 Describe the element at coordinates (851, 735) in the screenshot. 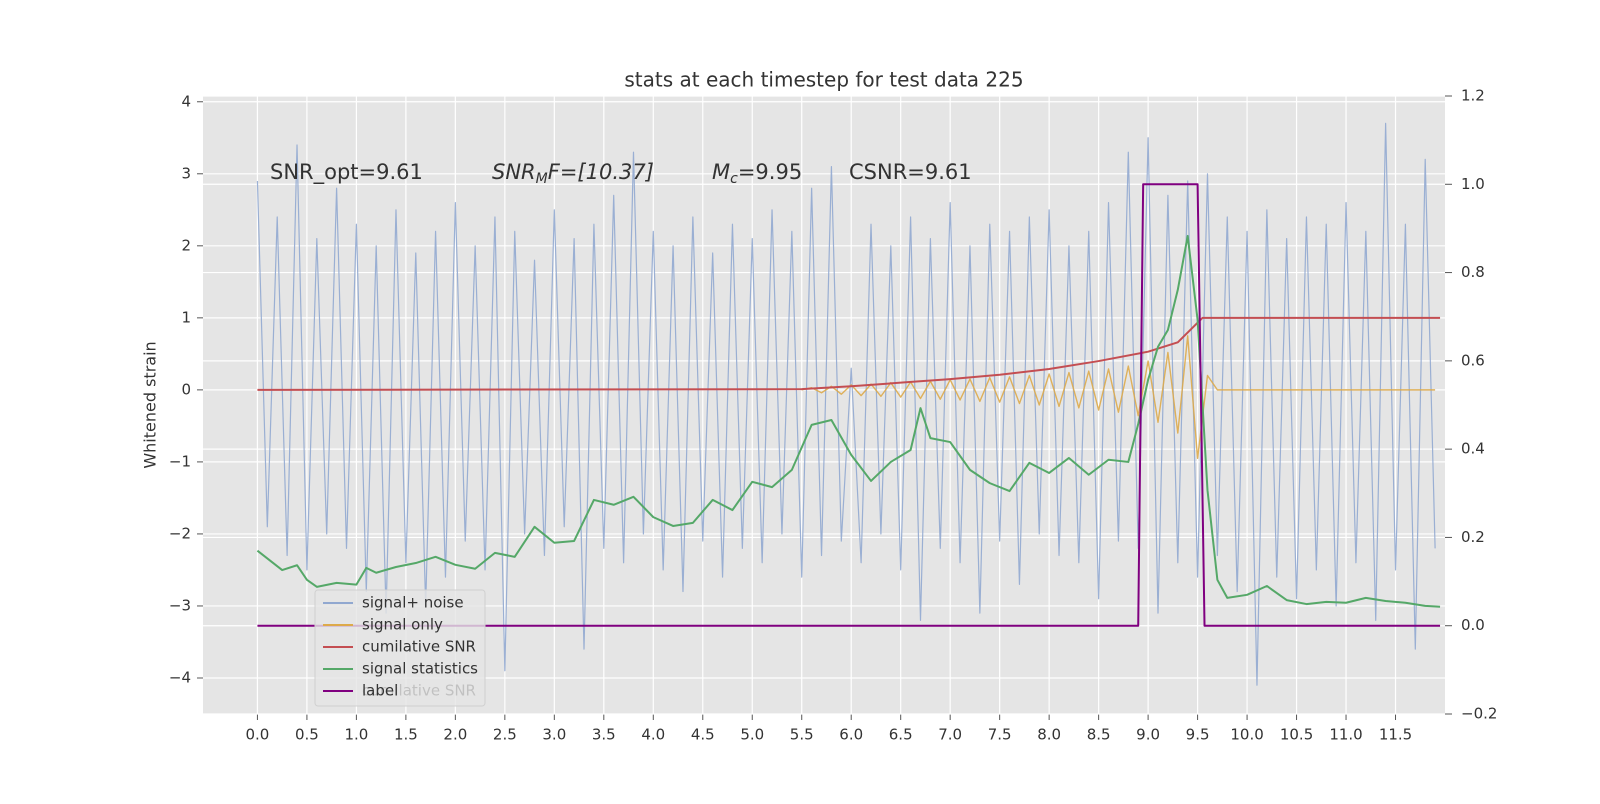

I see `x-tick-label: 6.0` at that location.